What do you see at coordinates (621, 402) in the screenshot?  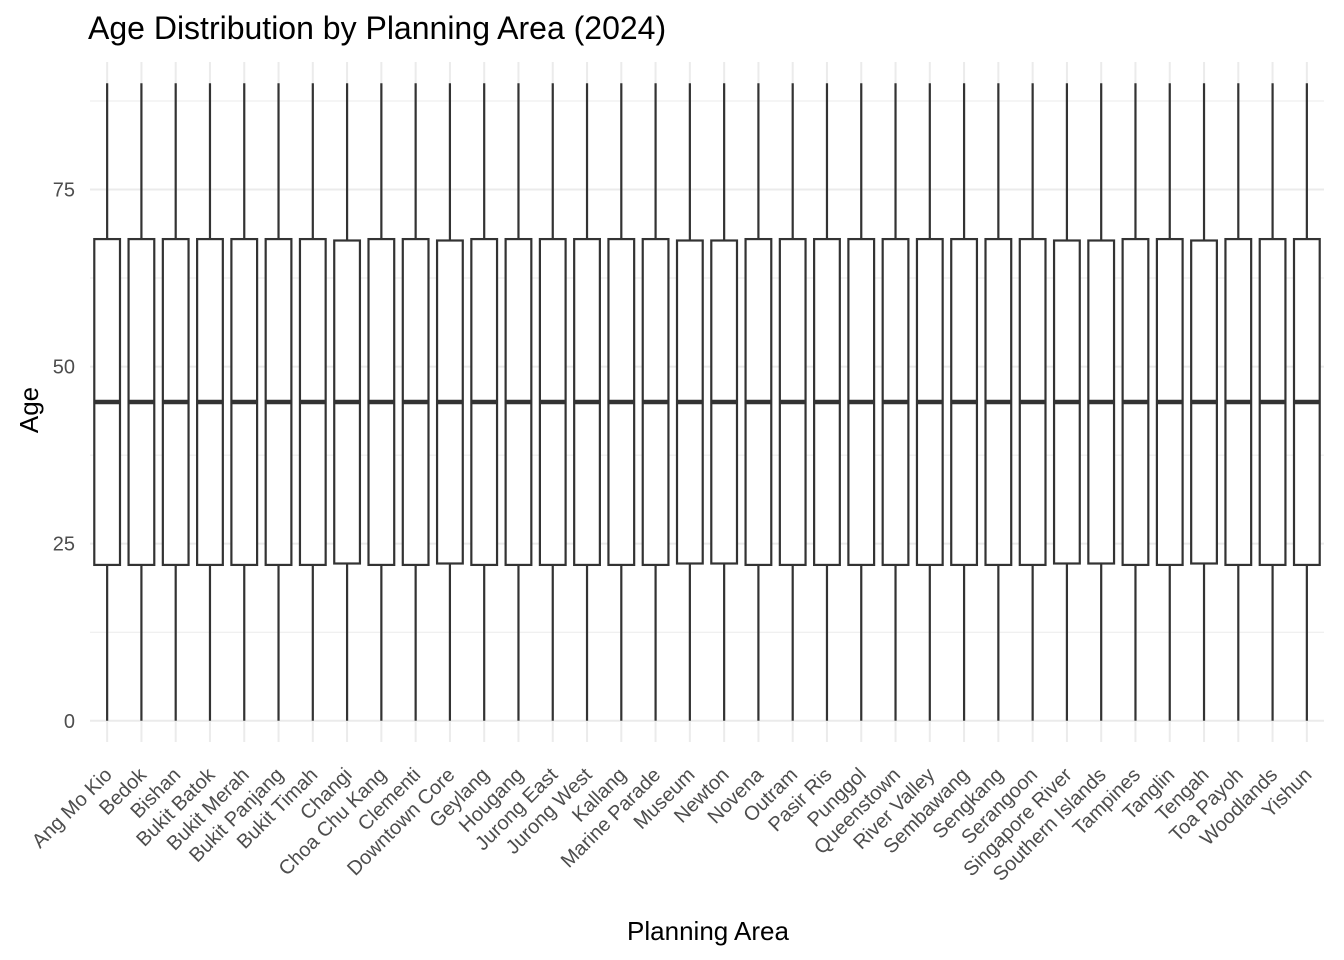 I see `box-kallang` at bounding box center [621, 402].